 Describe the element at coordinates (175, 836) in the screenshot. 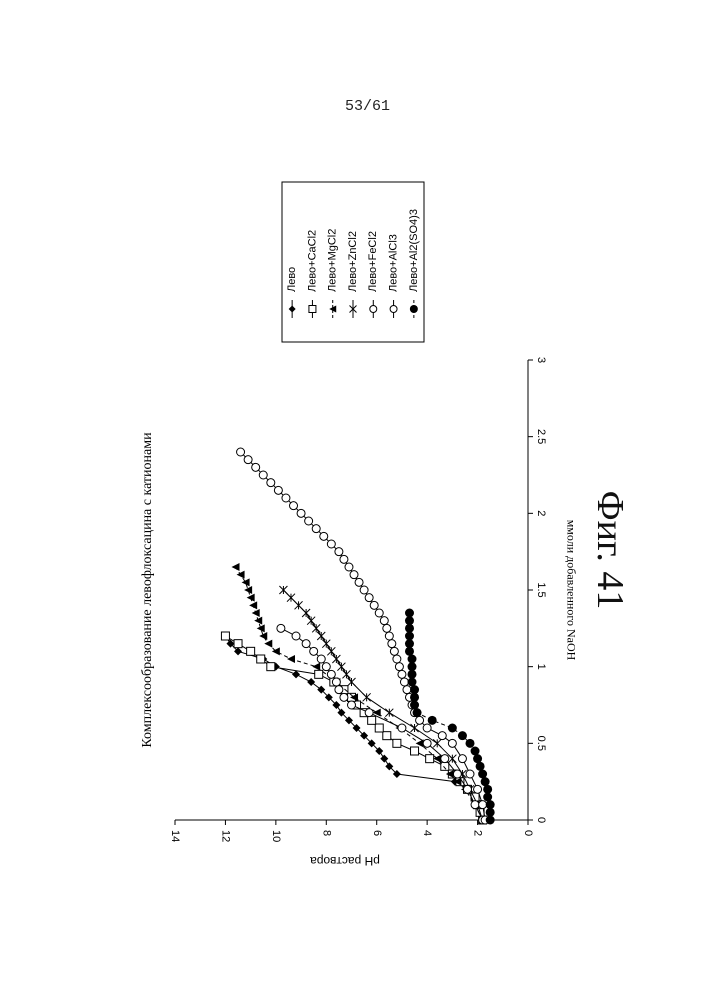

I see `y-tick-label: 14` at that location.